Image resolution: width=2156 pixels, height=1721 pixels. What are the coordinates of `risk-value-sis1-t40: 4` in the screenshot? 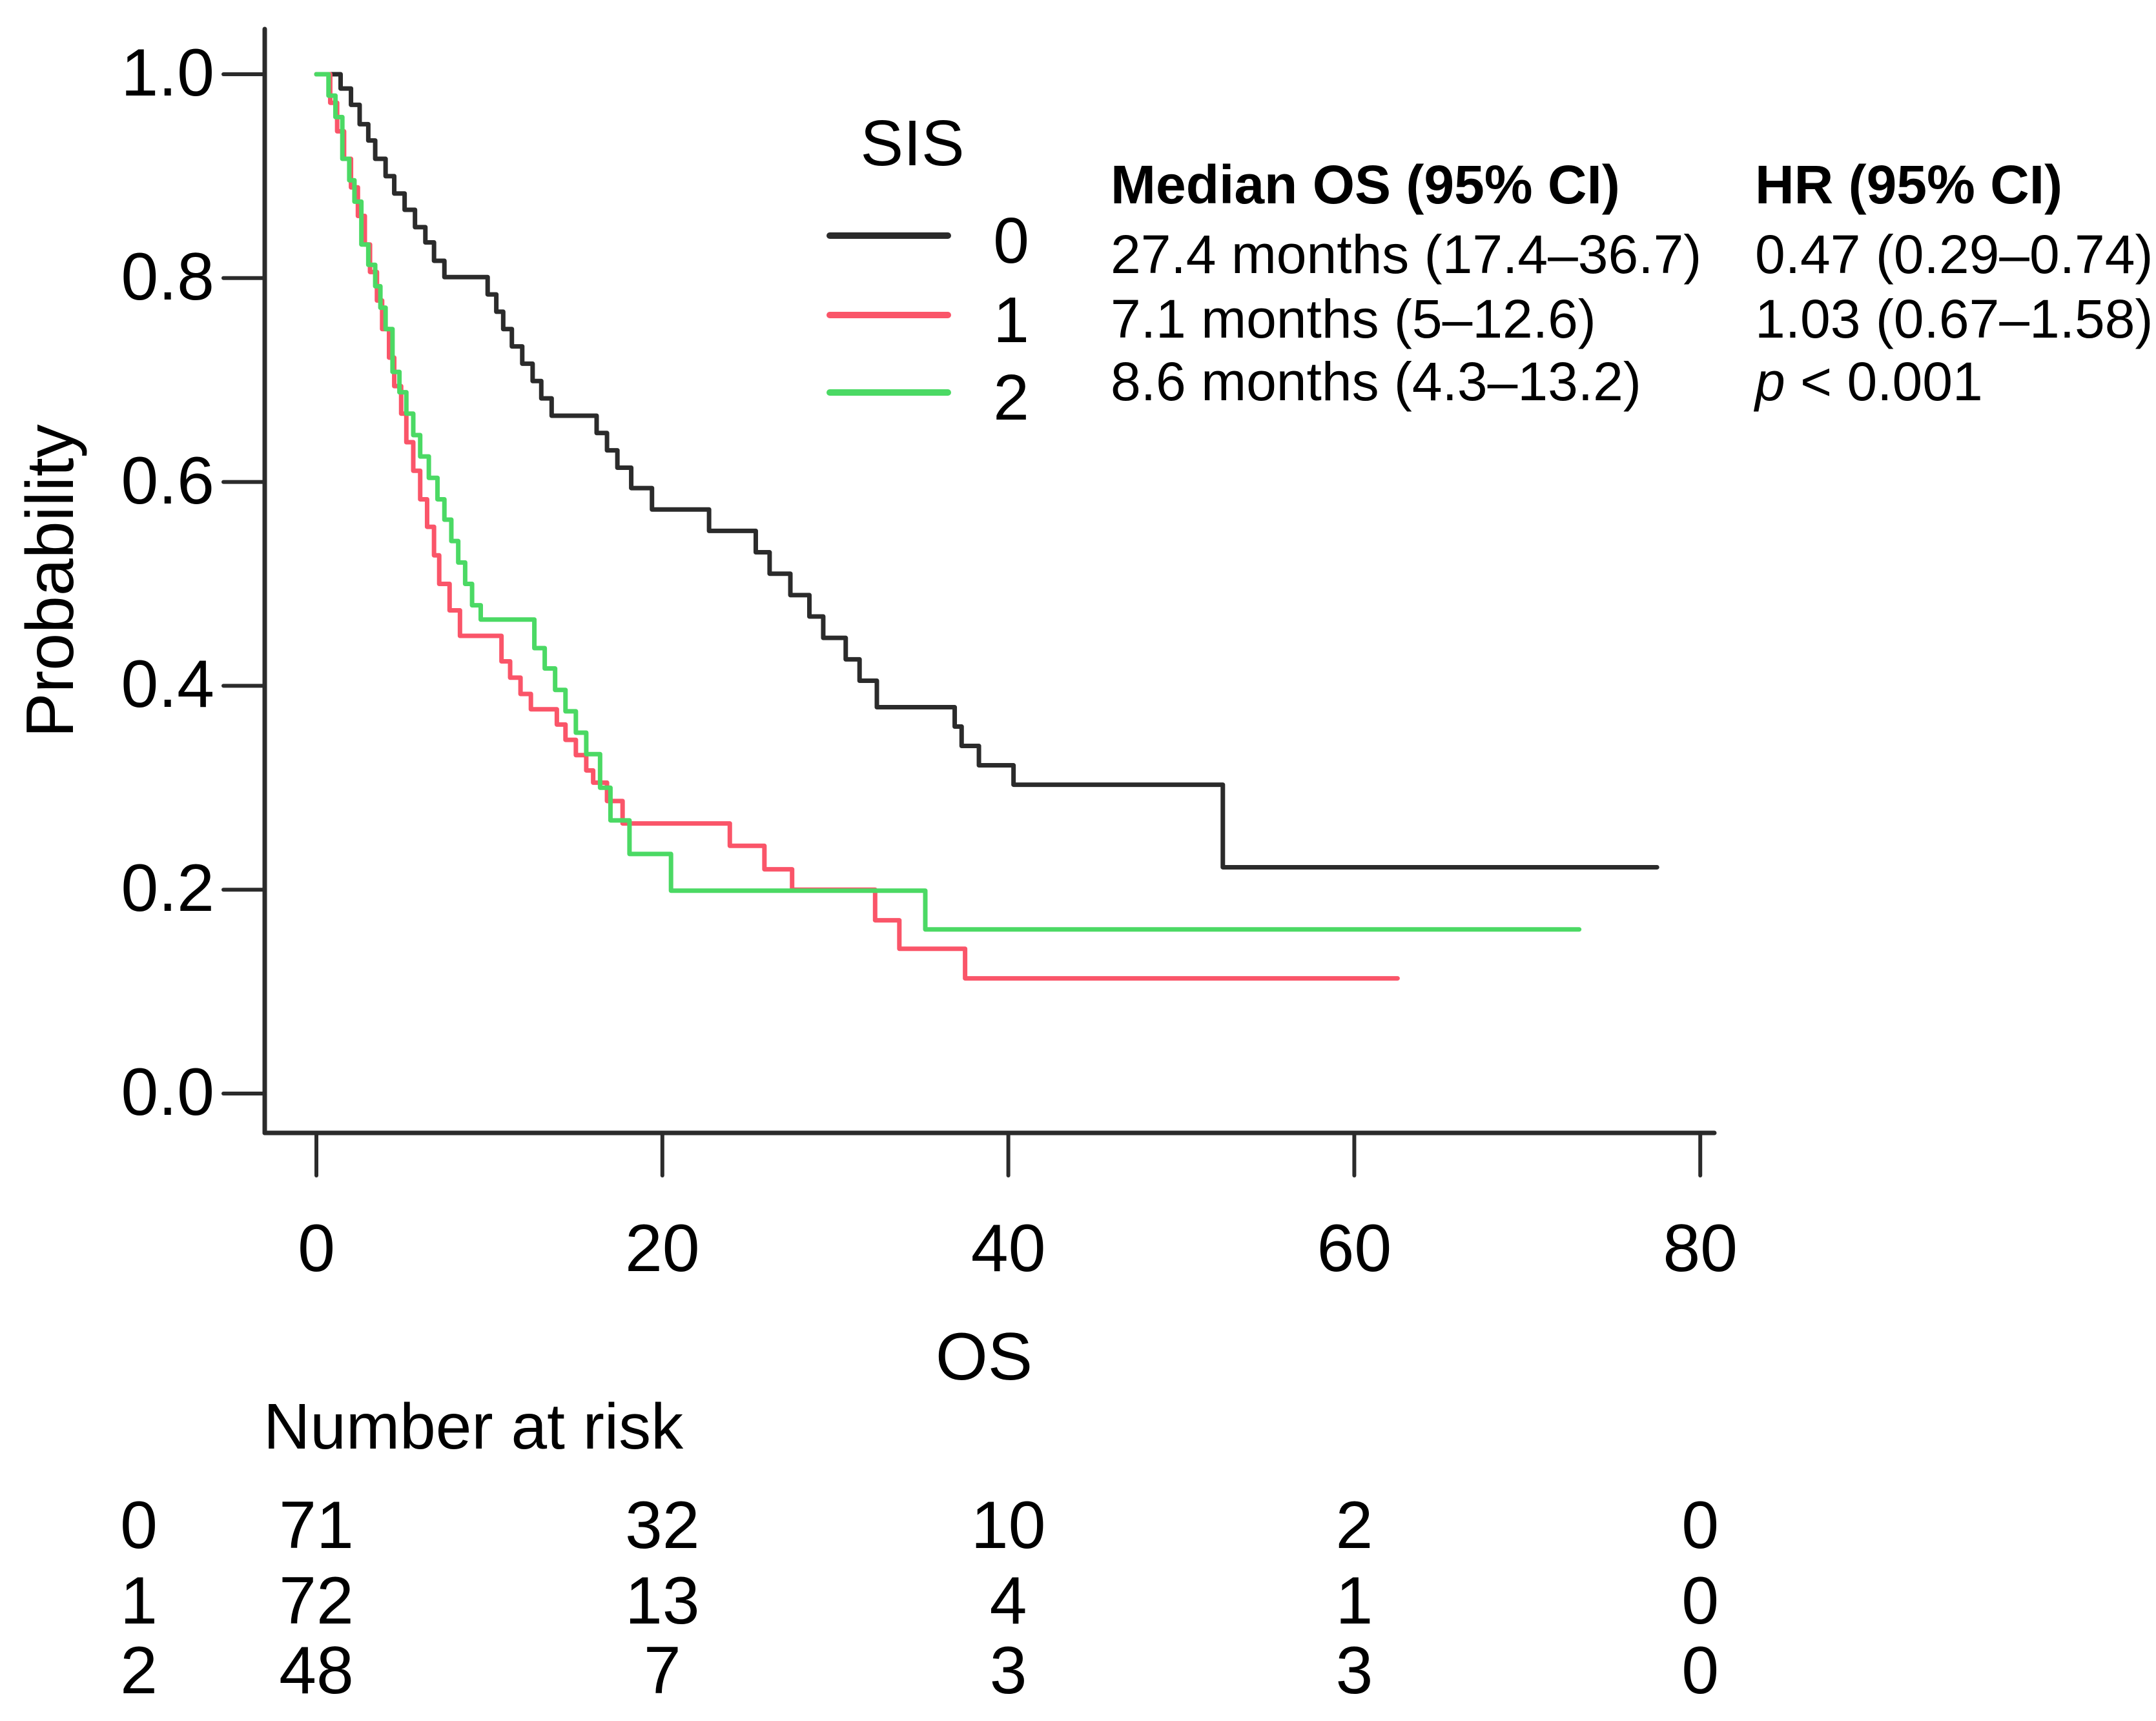 It's located at (1008, 1600).